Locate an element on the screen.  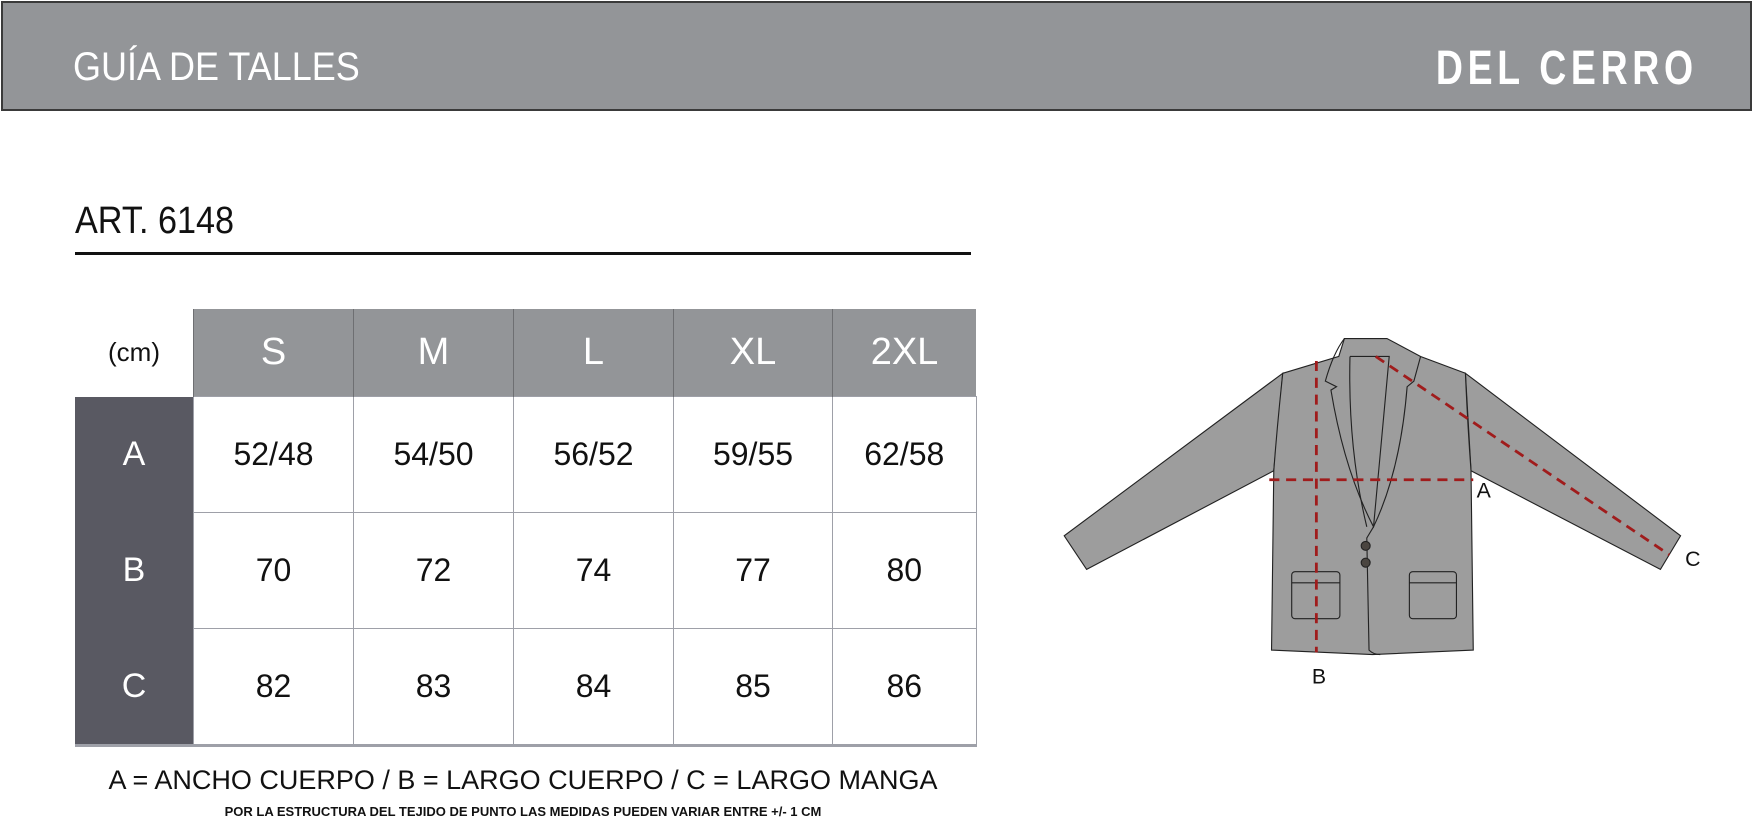
left-sleeve is located at coordinates (1173, 471).